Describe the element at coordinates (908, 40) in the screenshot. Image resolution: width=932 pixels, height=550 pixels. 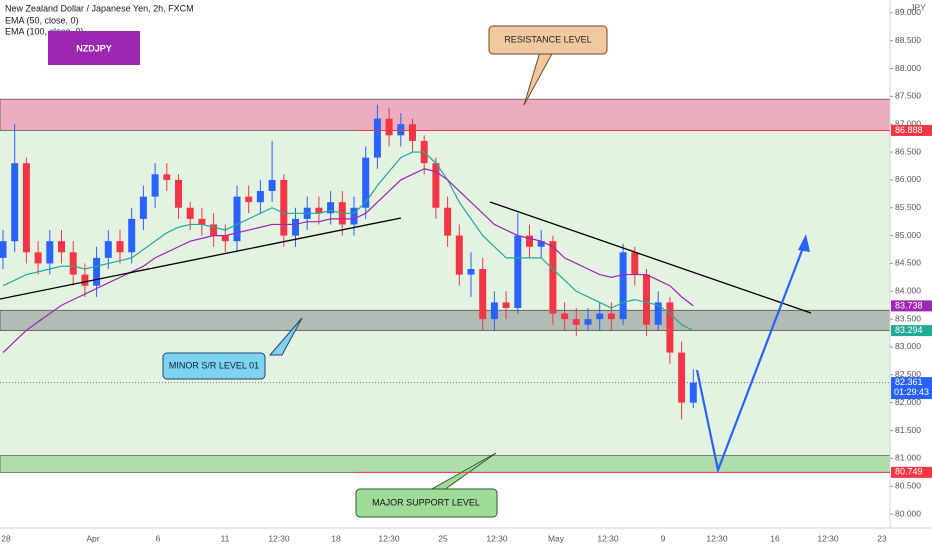
I see `y-tick-label: 88.500` at that location.